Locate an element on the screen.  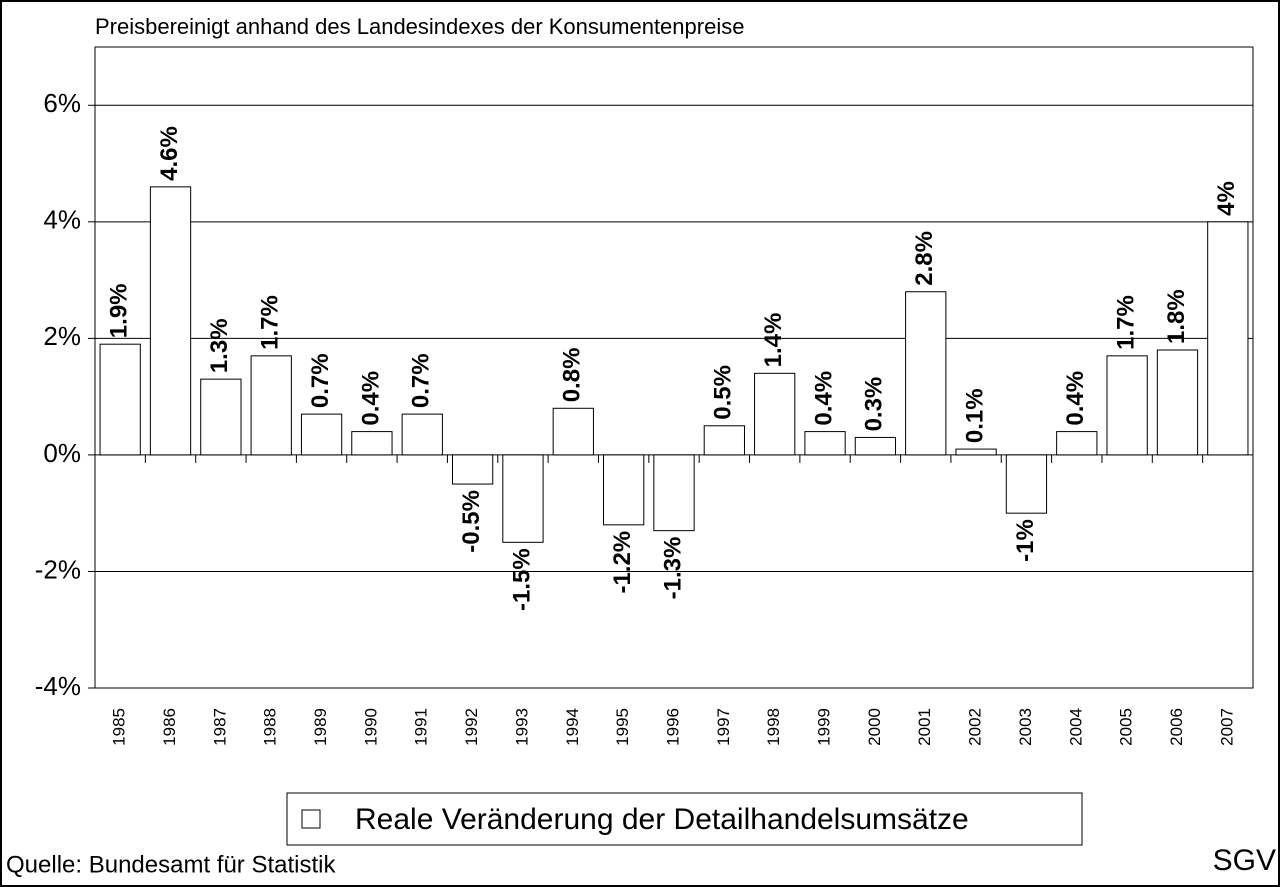
x-tick-label: 1987 is located at coordinates (219, 727).